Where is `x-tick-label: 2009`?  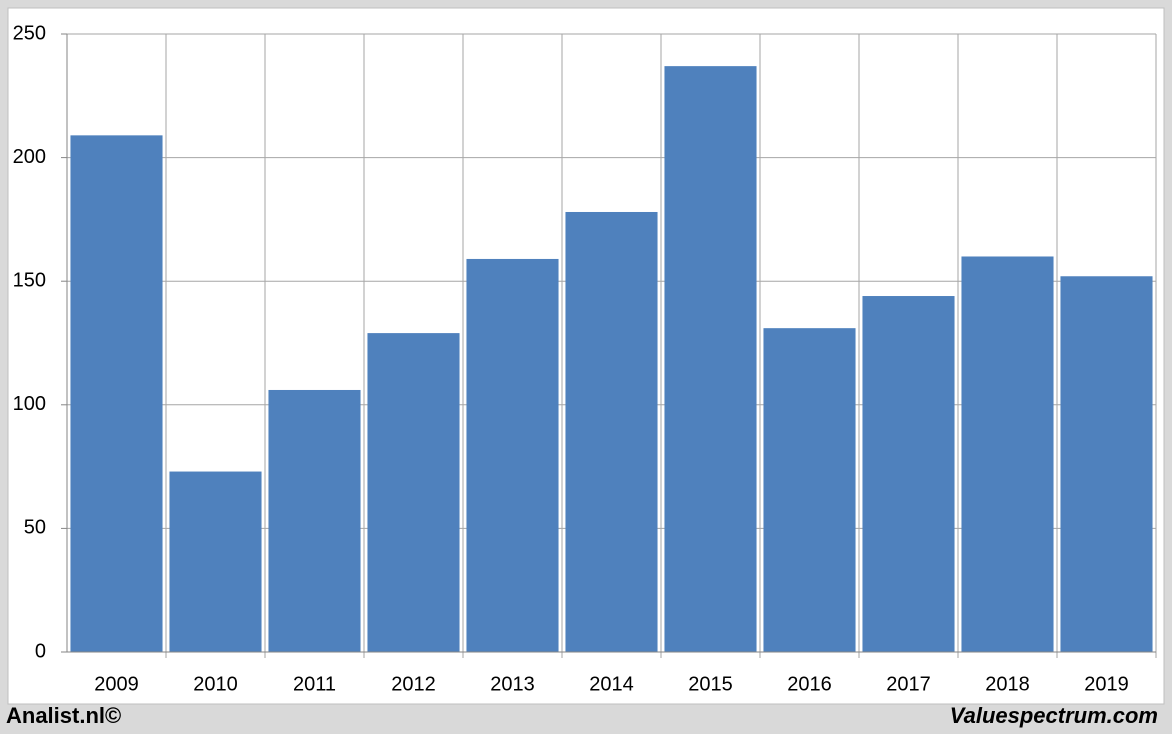
x-tick-label: 2009 is located at coordinates (116, 684).